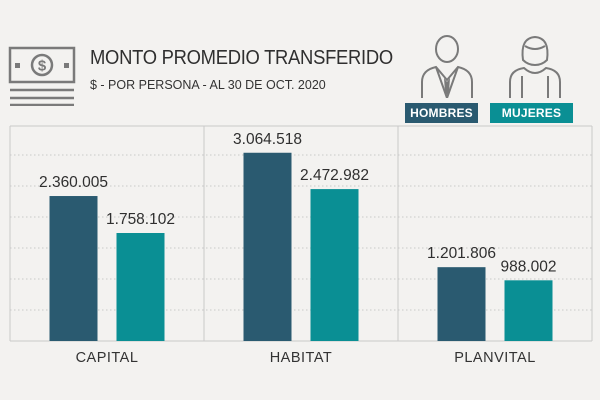  Describe the element at coordinates (447, 66) in the screenshot. I see `man-icon` at that location.